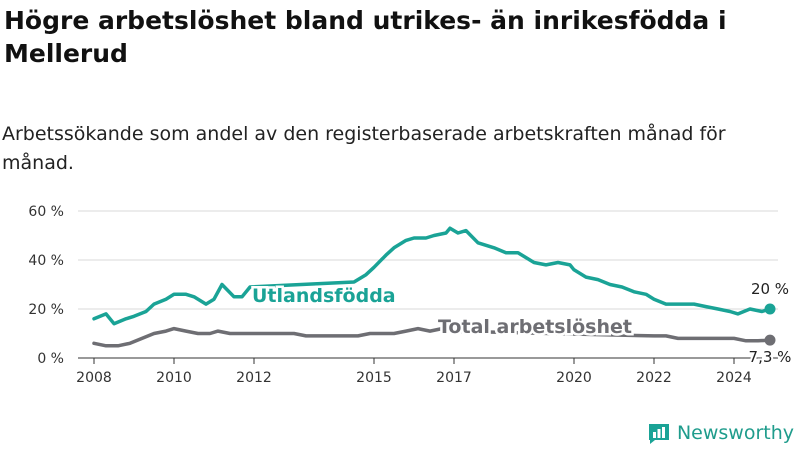 This screenshot has width=800, height=450. Describe the element at coordinates (770, 289) in the screenshot. I see `end-value-label-foreign: 20 %` at that location.